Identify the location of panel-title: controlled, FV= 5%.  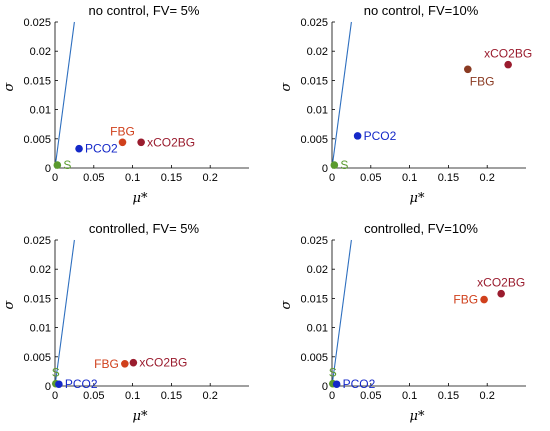
(144, 228).